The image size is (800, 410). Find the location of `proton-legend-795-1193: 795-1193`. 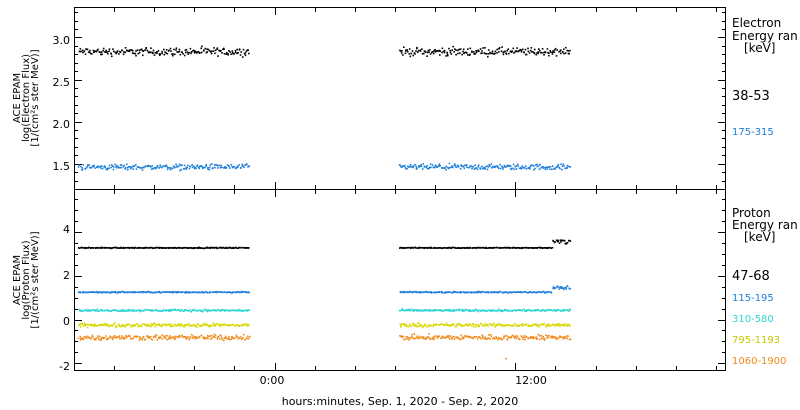

proton-legend-795-1193: 795-1193 is located at coordinates (756, 340).